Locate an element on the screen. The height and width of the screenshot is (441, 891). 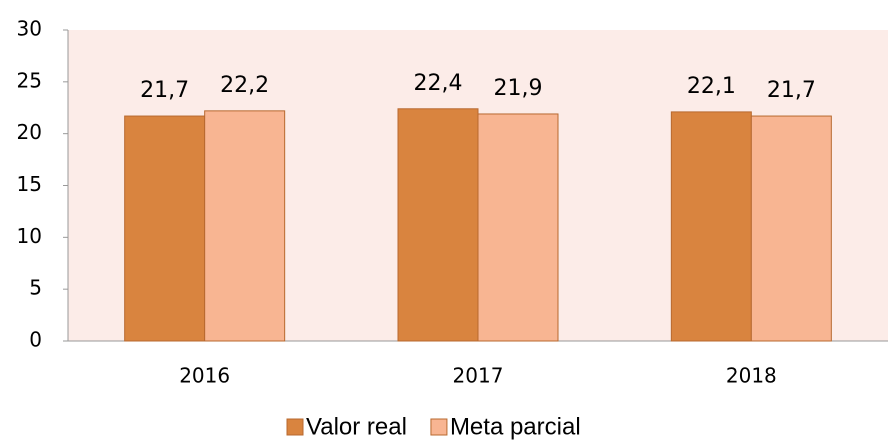
data-label: 22,1 is located at coordinates (711, 86).